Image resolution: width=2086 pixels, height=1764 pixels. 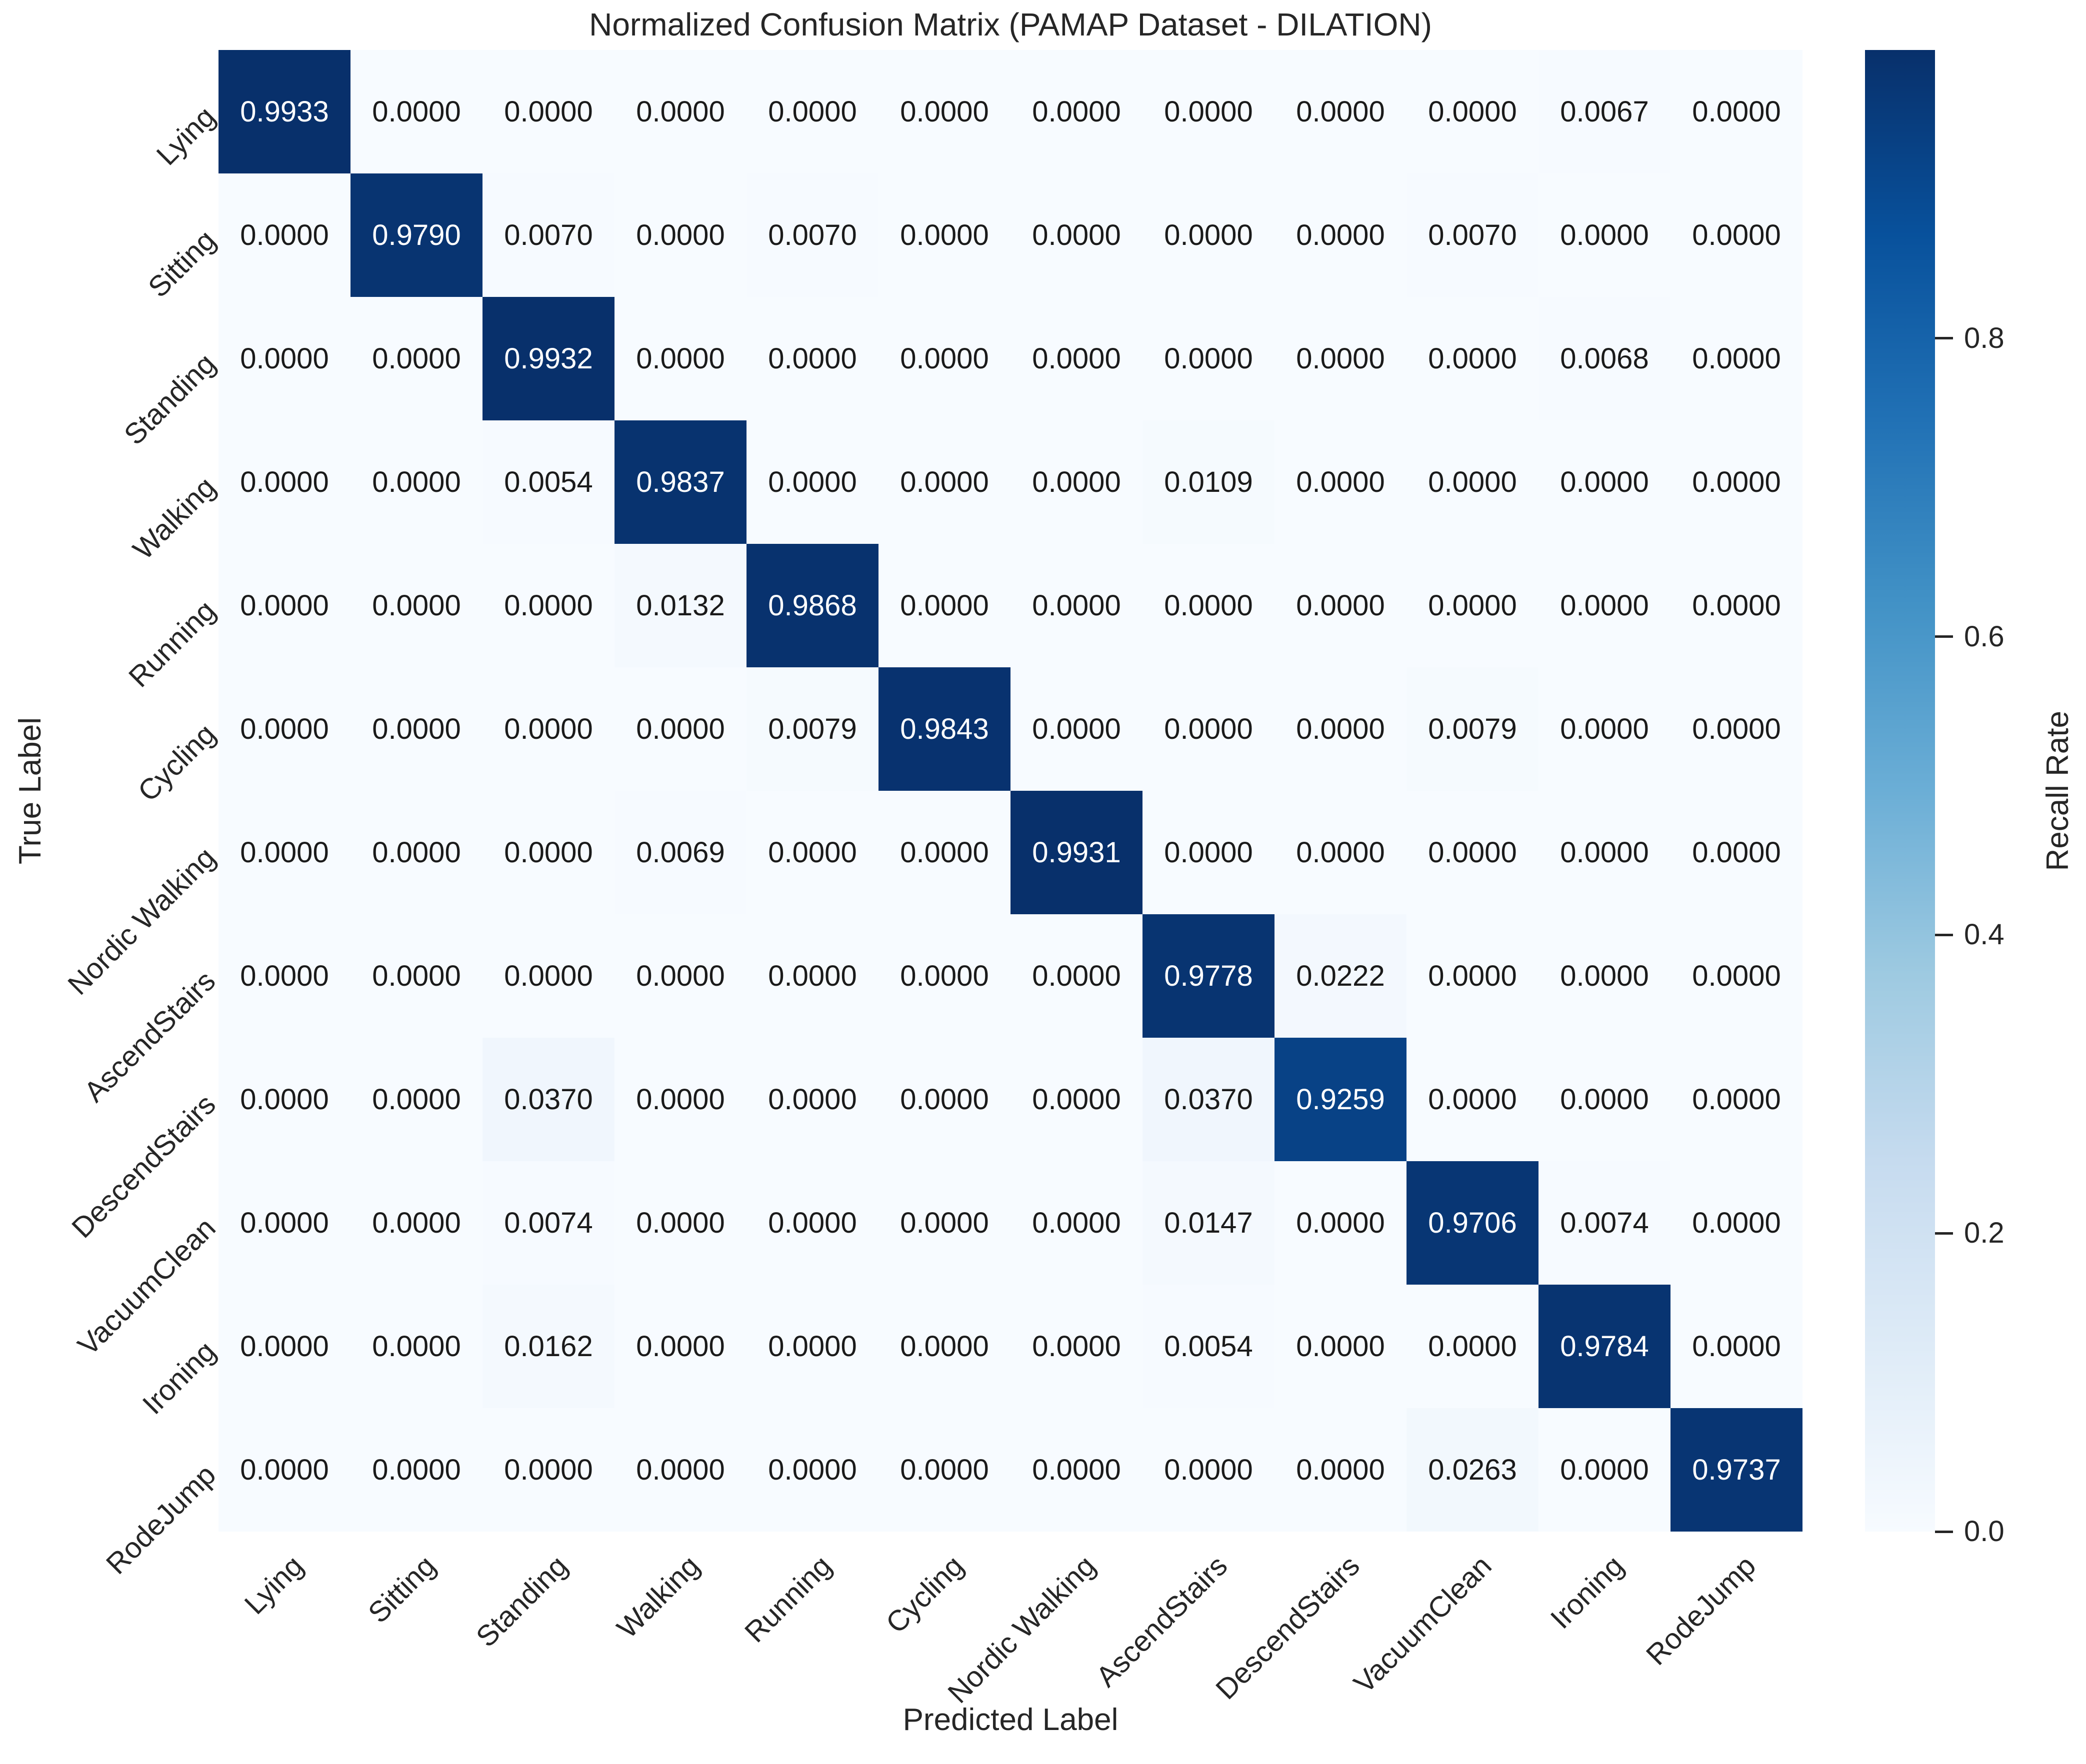 What do you see at coordinates (548, 1346) in the screenshot?
I see `heatmap-cell: 0.0162` at bounding box center [548, 1346].